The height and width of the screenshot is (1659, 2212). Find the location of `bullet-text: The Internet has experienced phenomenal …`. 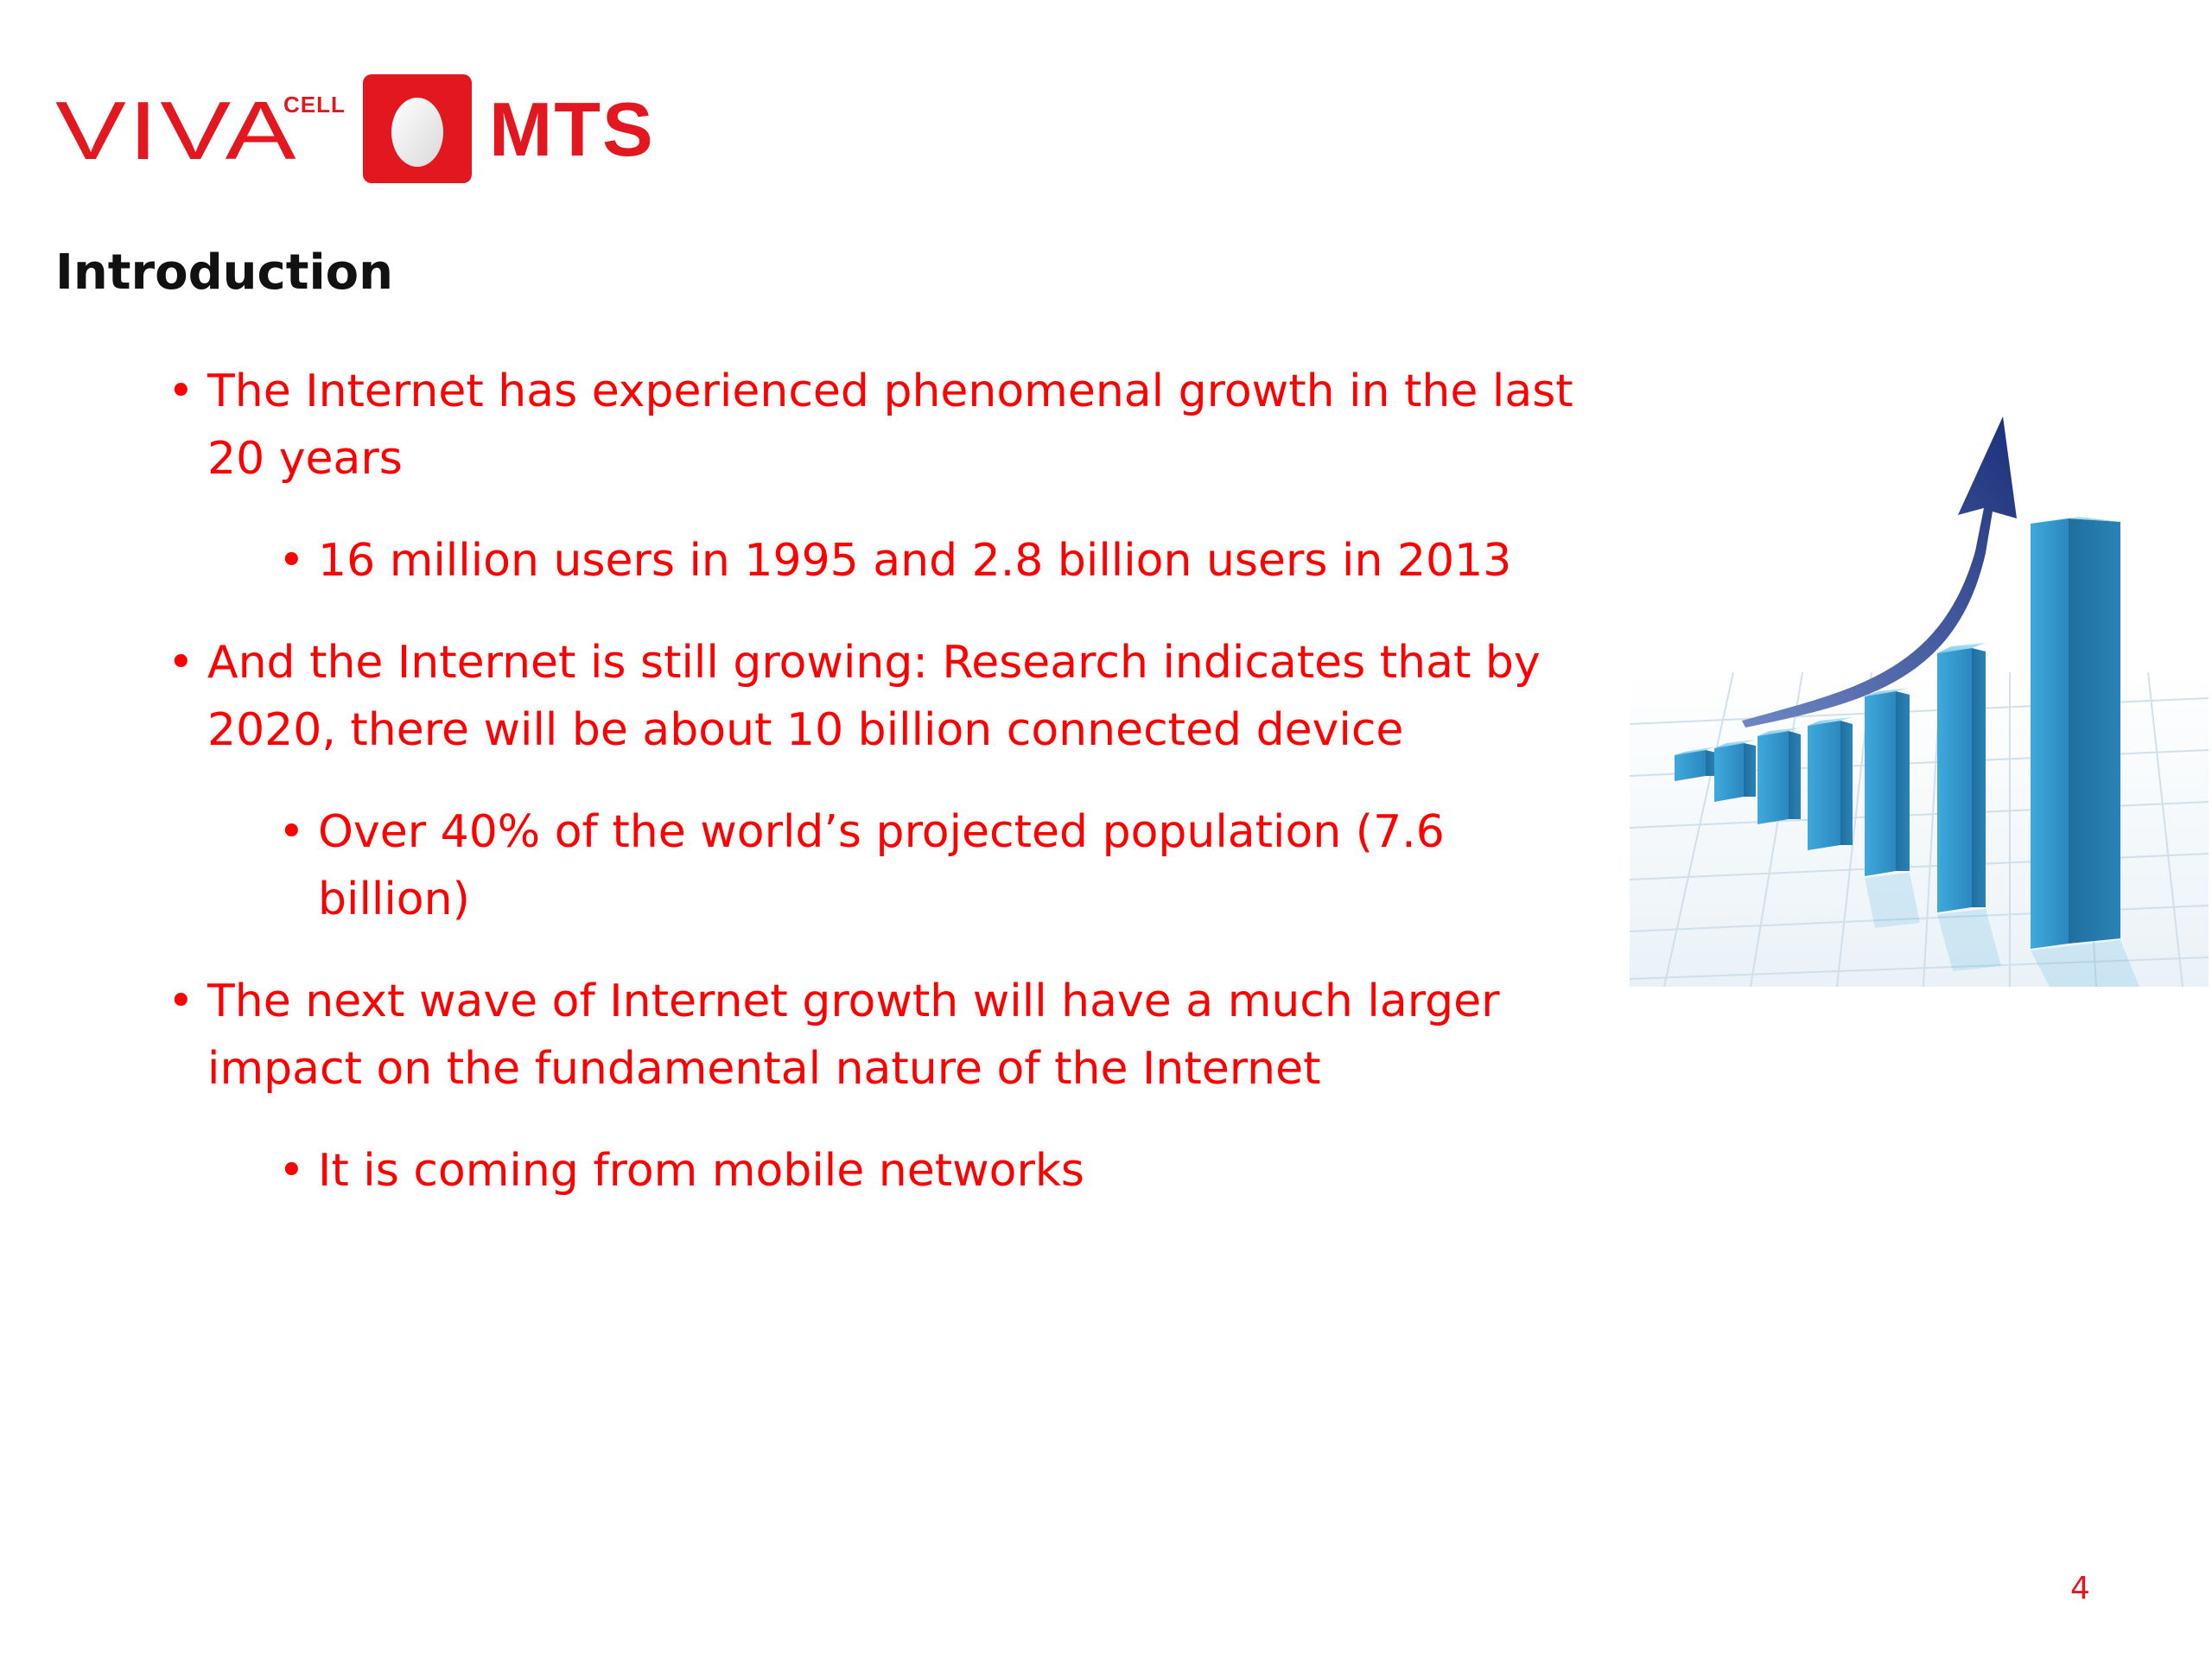

bullet-text: The Internet has experienced phenomenal … is located at coordinates (890, 425).